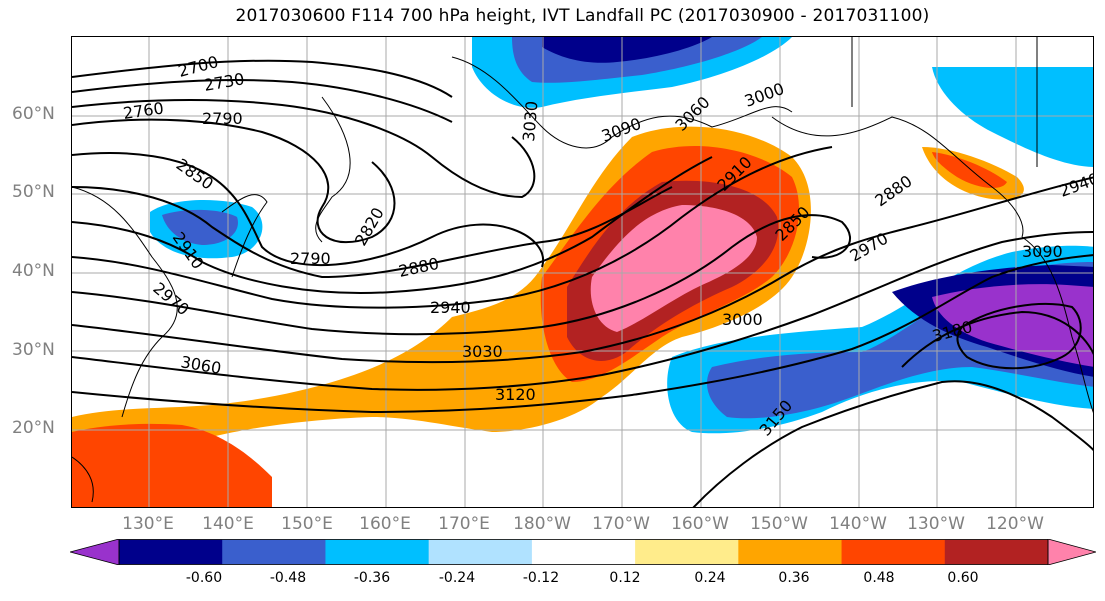  I want to click on lon-label-130e: 130°E, so click(148, 524).